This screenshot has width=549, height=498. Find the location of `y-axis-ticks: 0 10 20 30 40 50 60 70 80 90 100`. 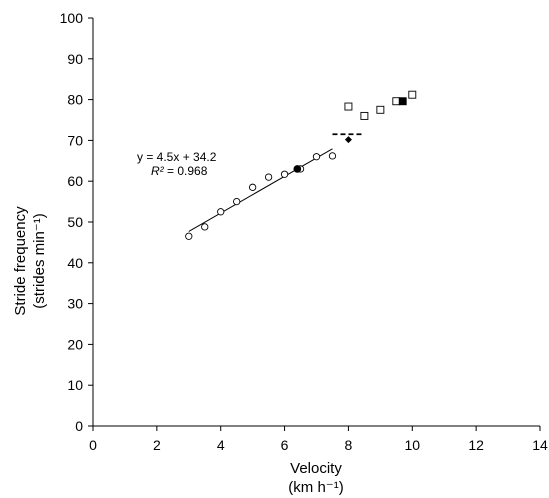

y-axis-ticks: 0 10 20 30 40 50 60 70 80 90 100 is located at coordinates (76, 222).